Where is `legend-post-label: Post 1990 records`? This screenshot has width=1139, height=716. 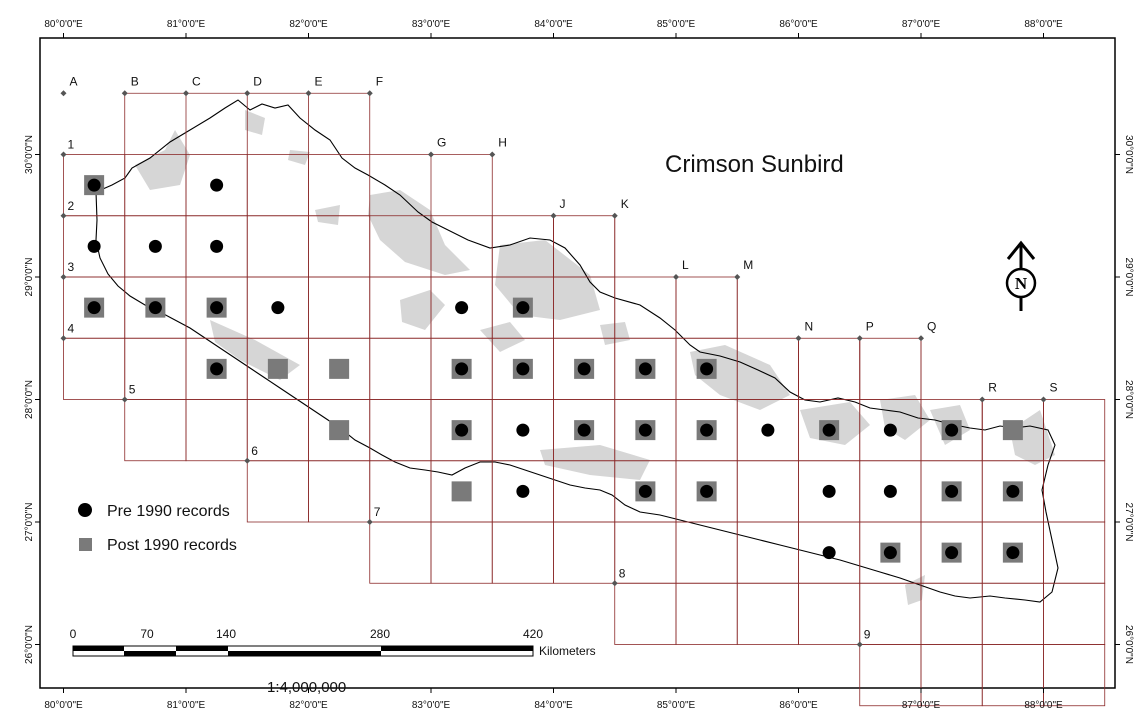
legend-post-label: Post 1990 records is located at coordinates (172, 545).